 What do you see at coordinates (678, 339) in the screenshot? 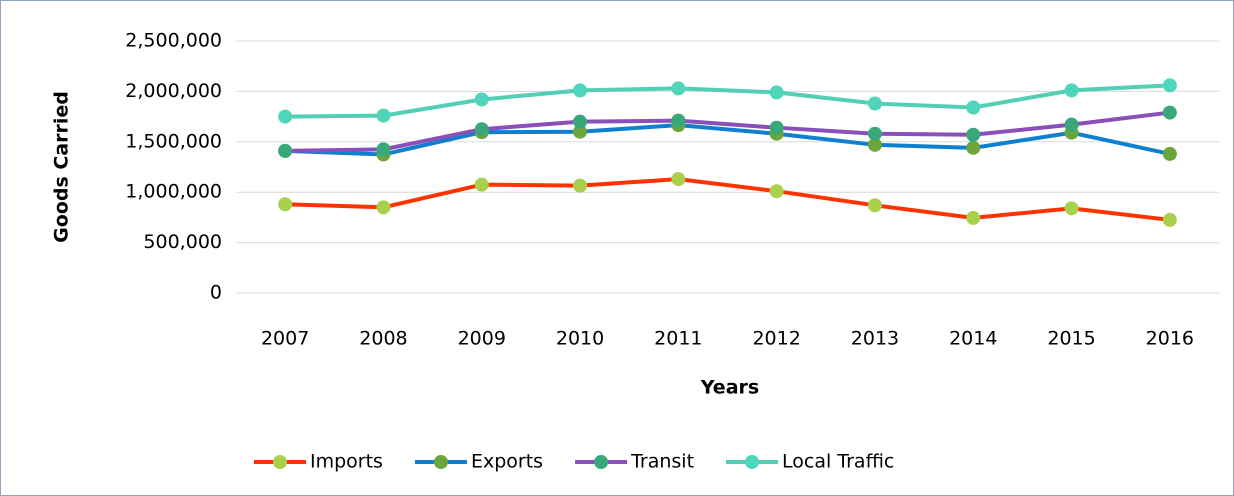
I see `x-tick-label: 2011` at bounding box center [678, 339].